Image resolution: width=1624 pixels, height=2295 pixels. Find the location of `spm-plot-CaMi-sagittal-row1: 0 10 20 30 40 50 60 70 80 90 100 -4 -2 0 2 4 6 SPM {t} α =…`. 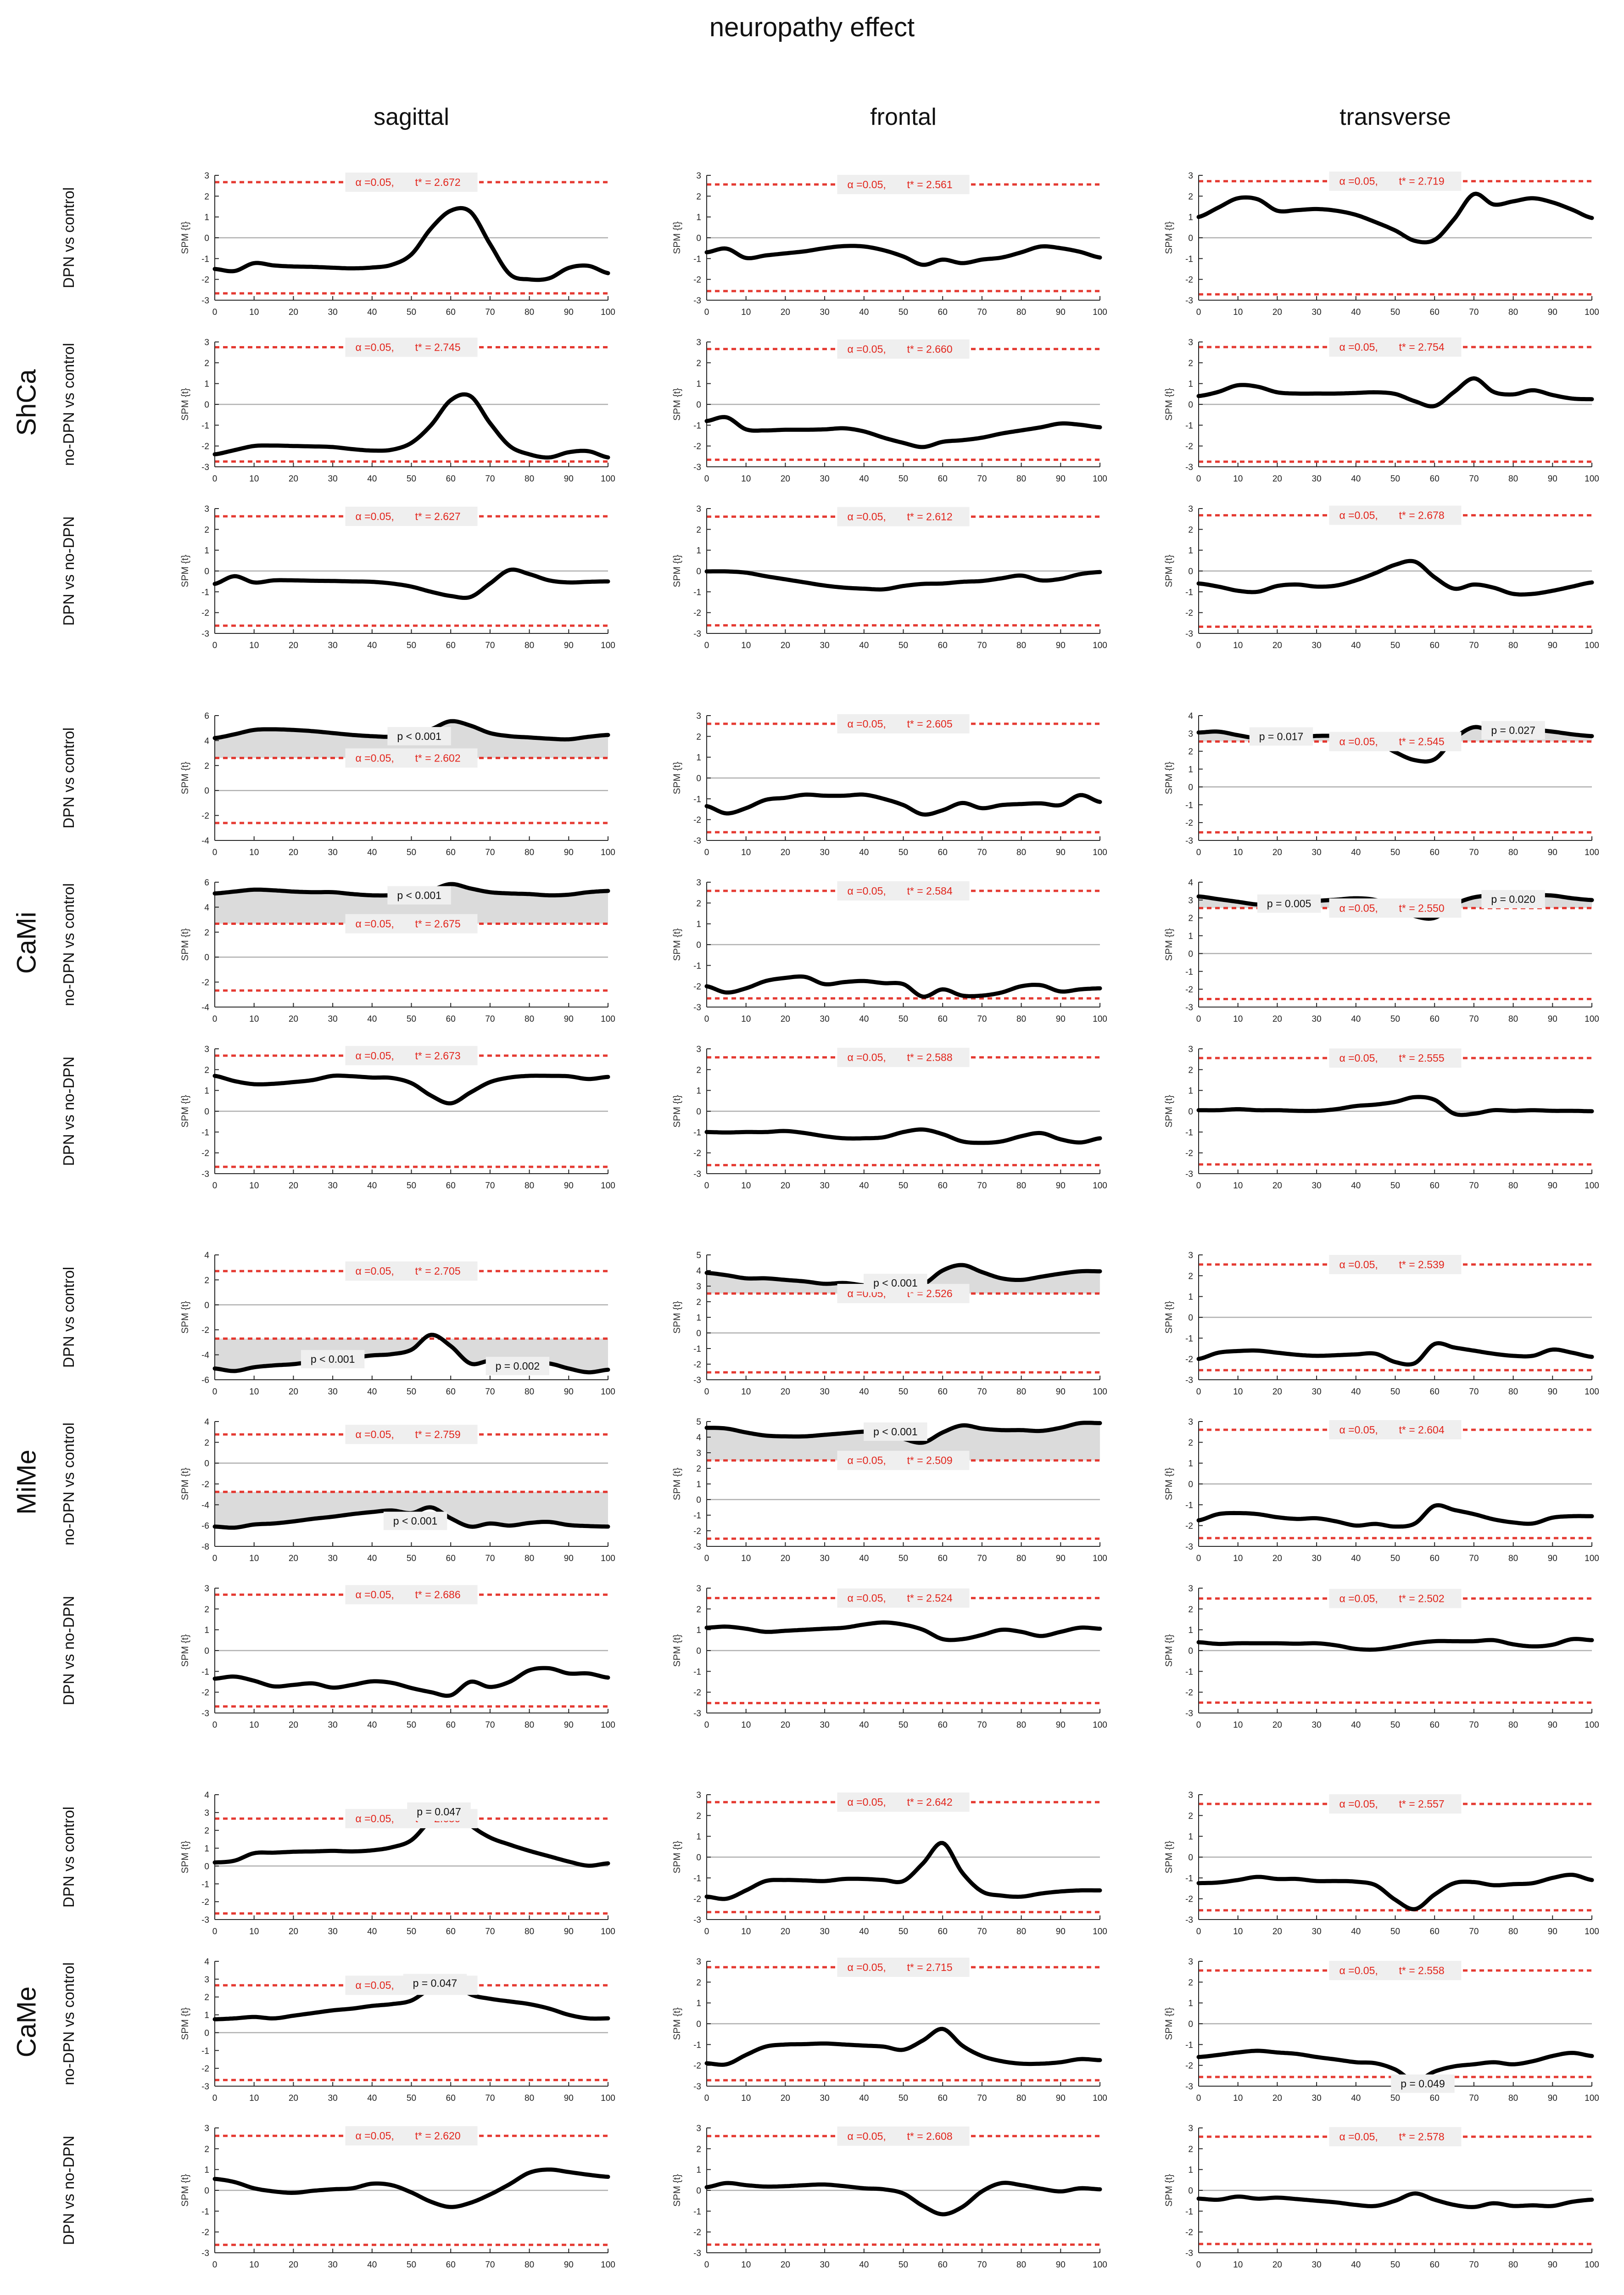

spm-plot-CaMi-sagittal-row1: 0 10 20 30 40 50 60 70 80 90 100 -4 -2 0 2 4 6 SPM {t} α =… is located at coordinates (397, 784).